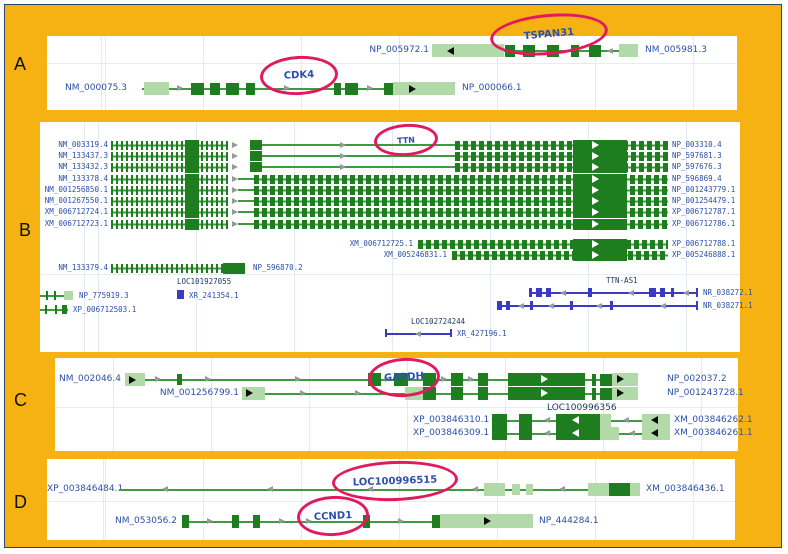  What do you see at coordinates (438, 321) in the screenshot?
I see `accession-label: LOC102724244` at bounding box center [438, 321].